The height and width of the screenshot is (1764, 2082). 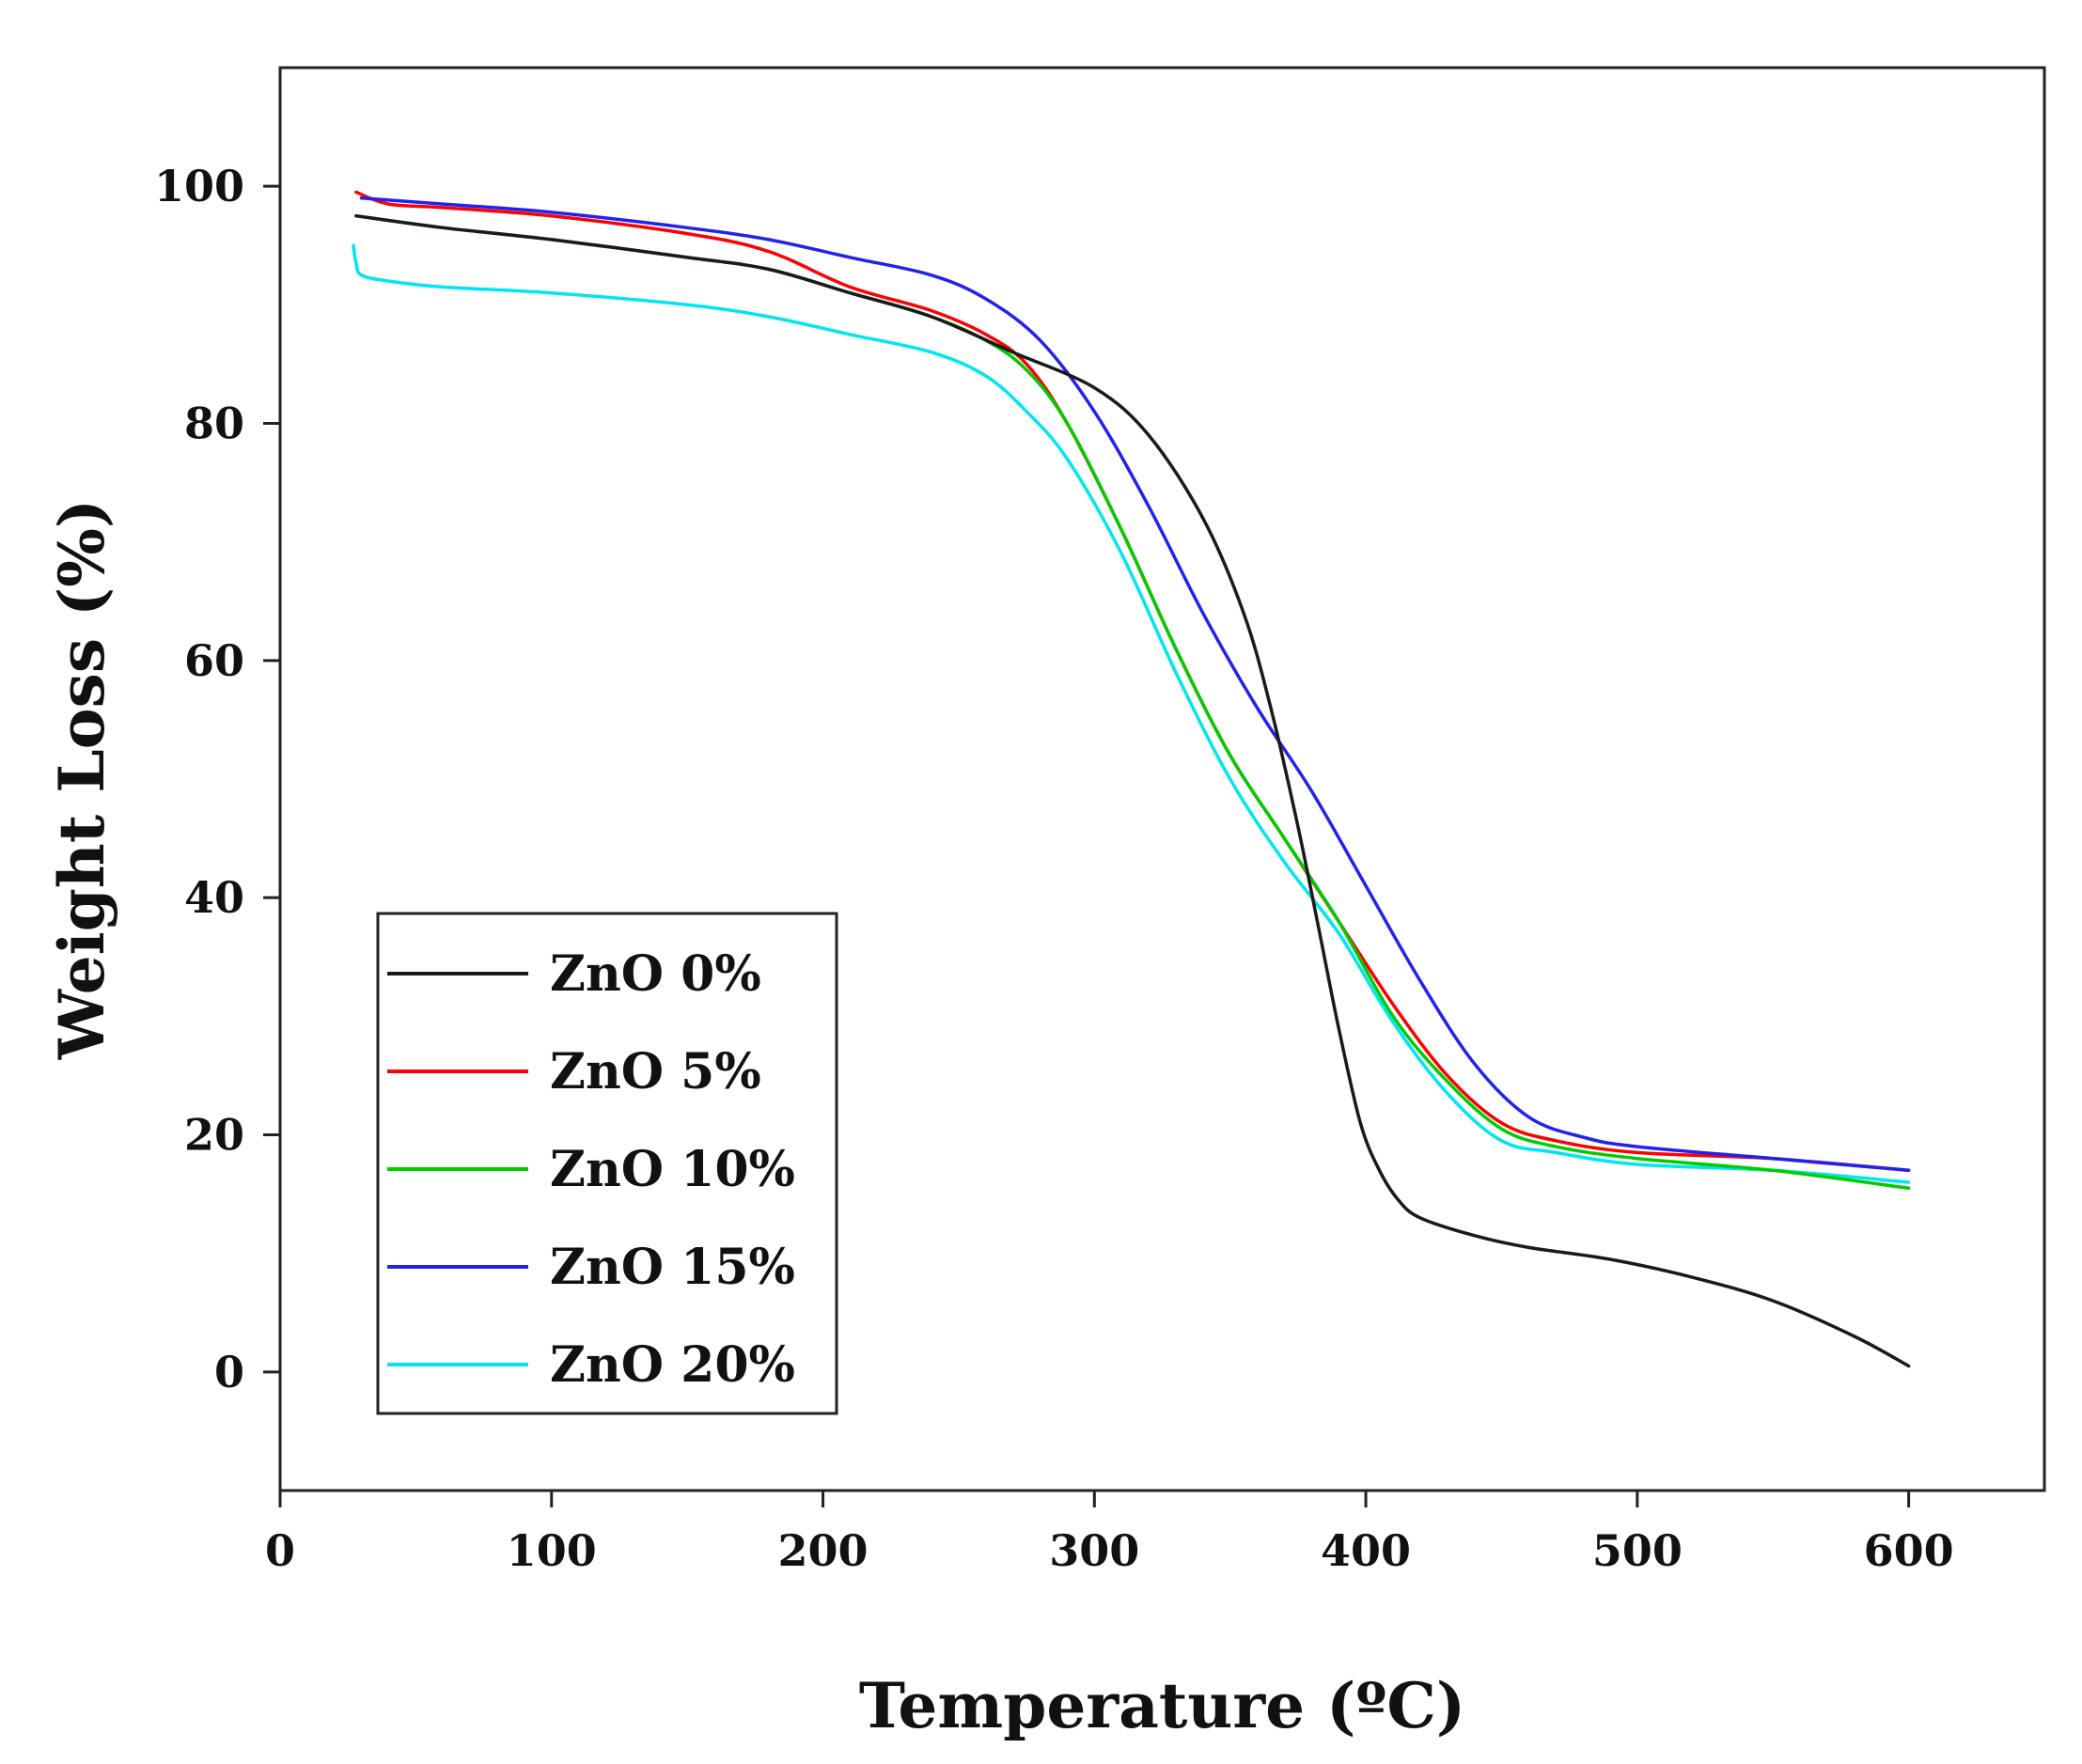 What do you see at coordinates (1094, 1550) in the screenshot?
I see `x-tick-label: 300` at bounding box center [1094, 1550].